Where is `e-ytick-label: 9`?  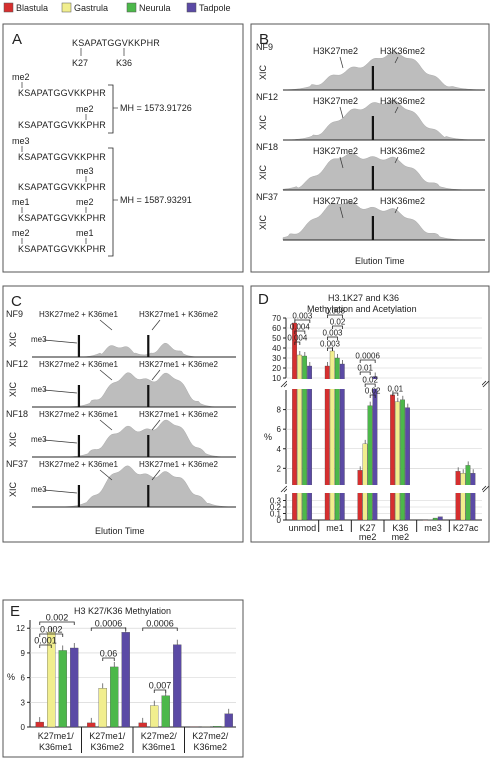
e-ytick-label: 9 is located at coordinates (23, 653).